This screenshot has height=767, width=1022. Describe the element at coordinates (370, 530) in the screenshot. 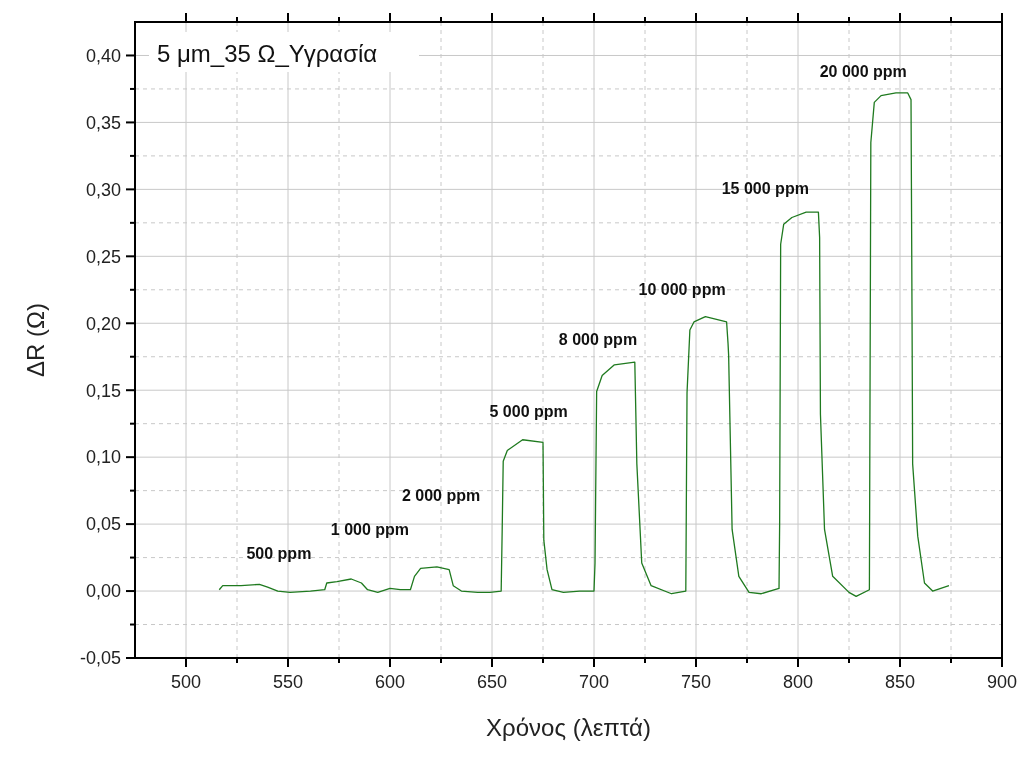

I see `annotation: 1 000 ppm` at that location.